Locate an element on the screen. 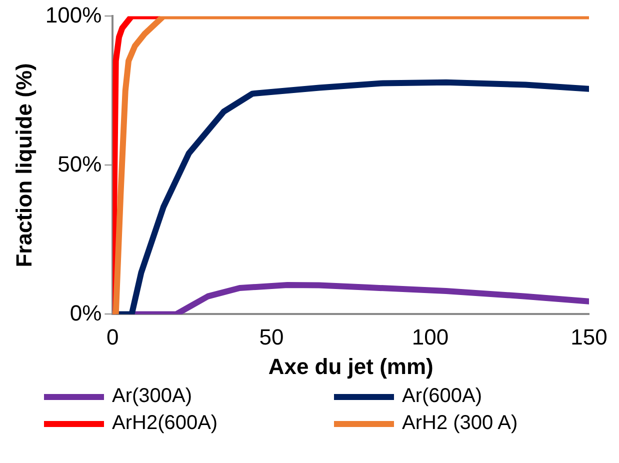  x-tick-label: 150 is located at coordinates (589, 337).